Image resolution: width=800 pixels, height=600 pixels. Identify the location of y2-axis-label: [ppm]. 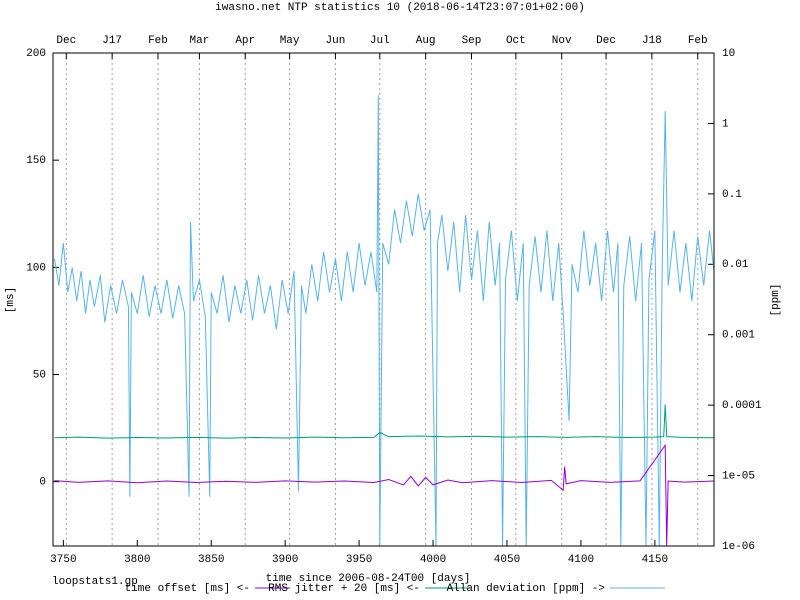
(776, 299).